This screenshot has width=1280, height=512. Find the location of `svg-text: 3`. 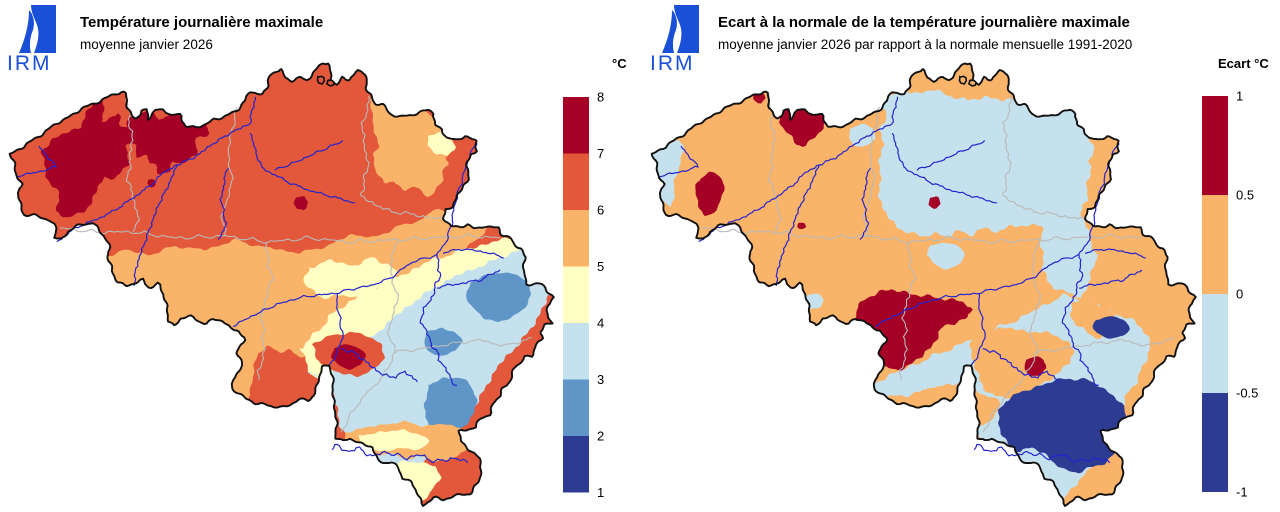

svg-text: 3 is located at coordinates (600, 379).